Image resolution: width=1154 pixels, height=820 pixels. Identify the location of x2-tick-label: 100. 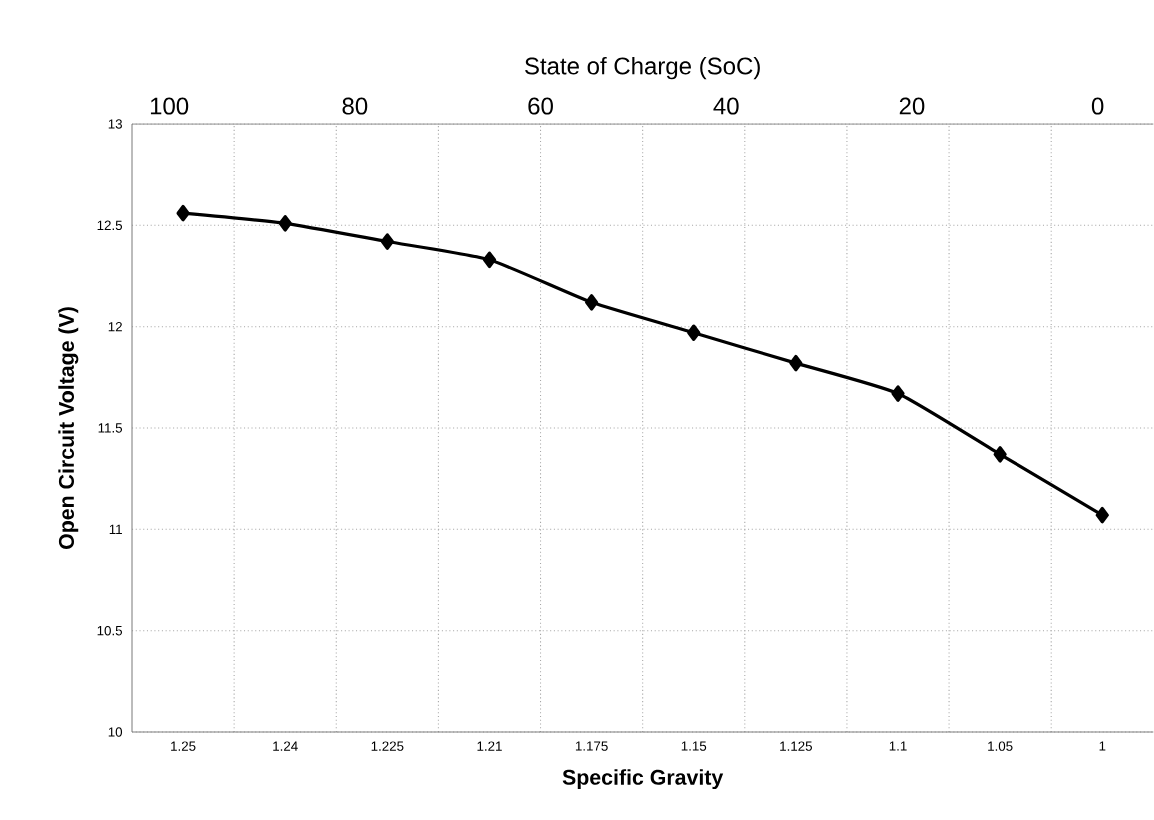
(169, 106).